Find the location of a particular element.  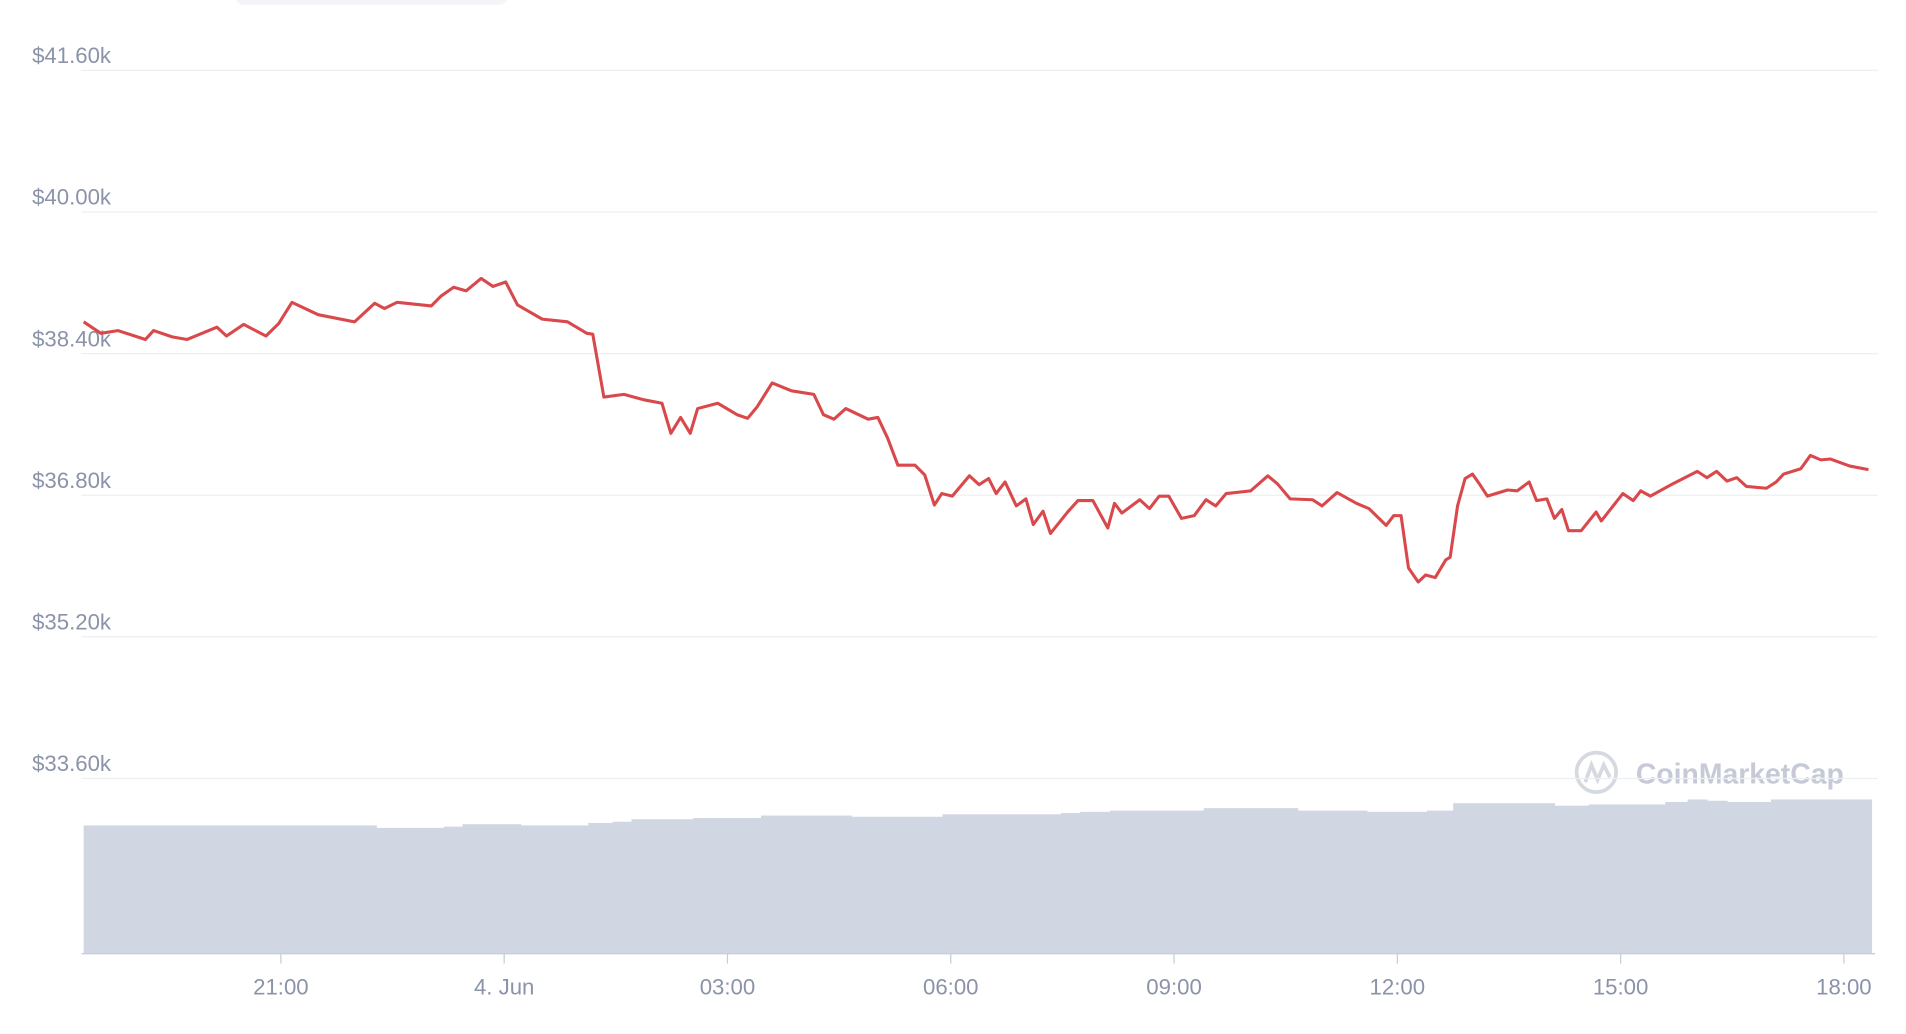

watermark: CoinMarketCap is located at coordinates (1740, 774).